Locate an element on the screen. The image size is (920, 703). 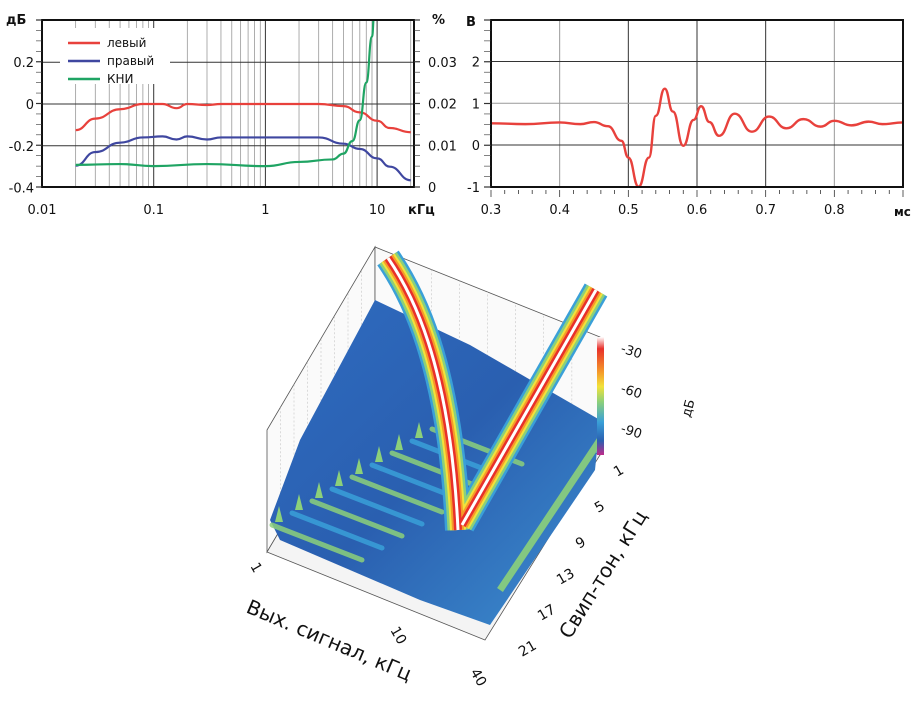
x-tick-label: 0.4 is located at coordinates (559, 210).